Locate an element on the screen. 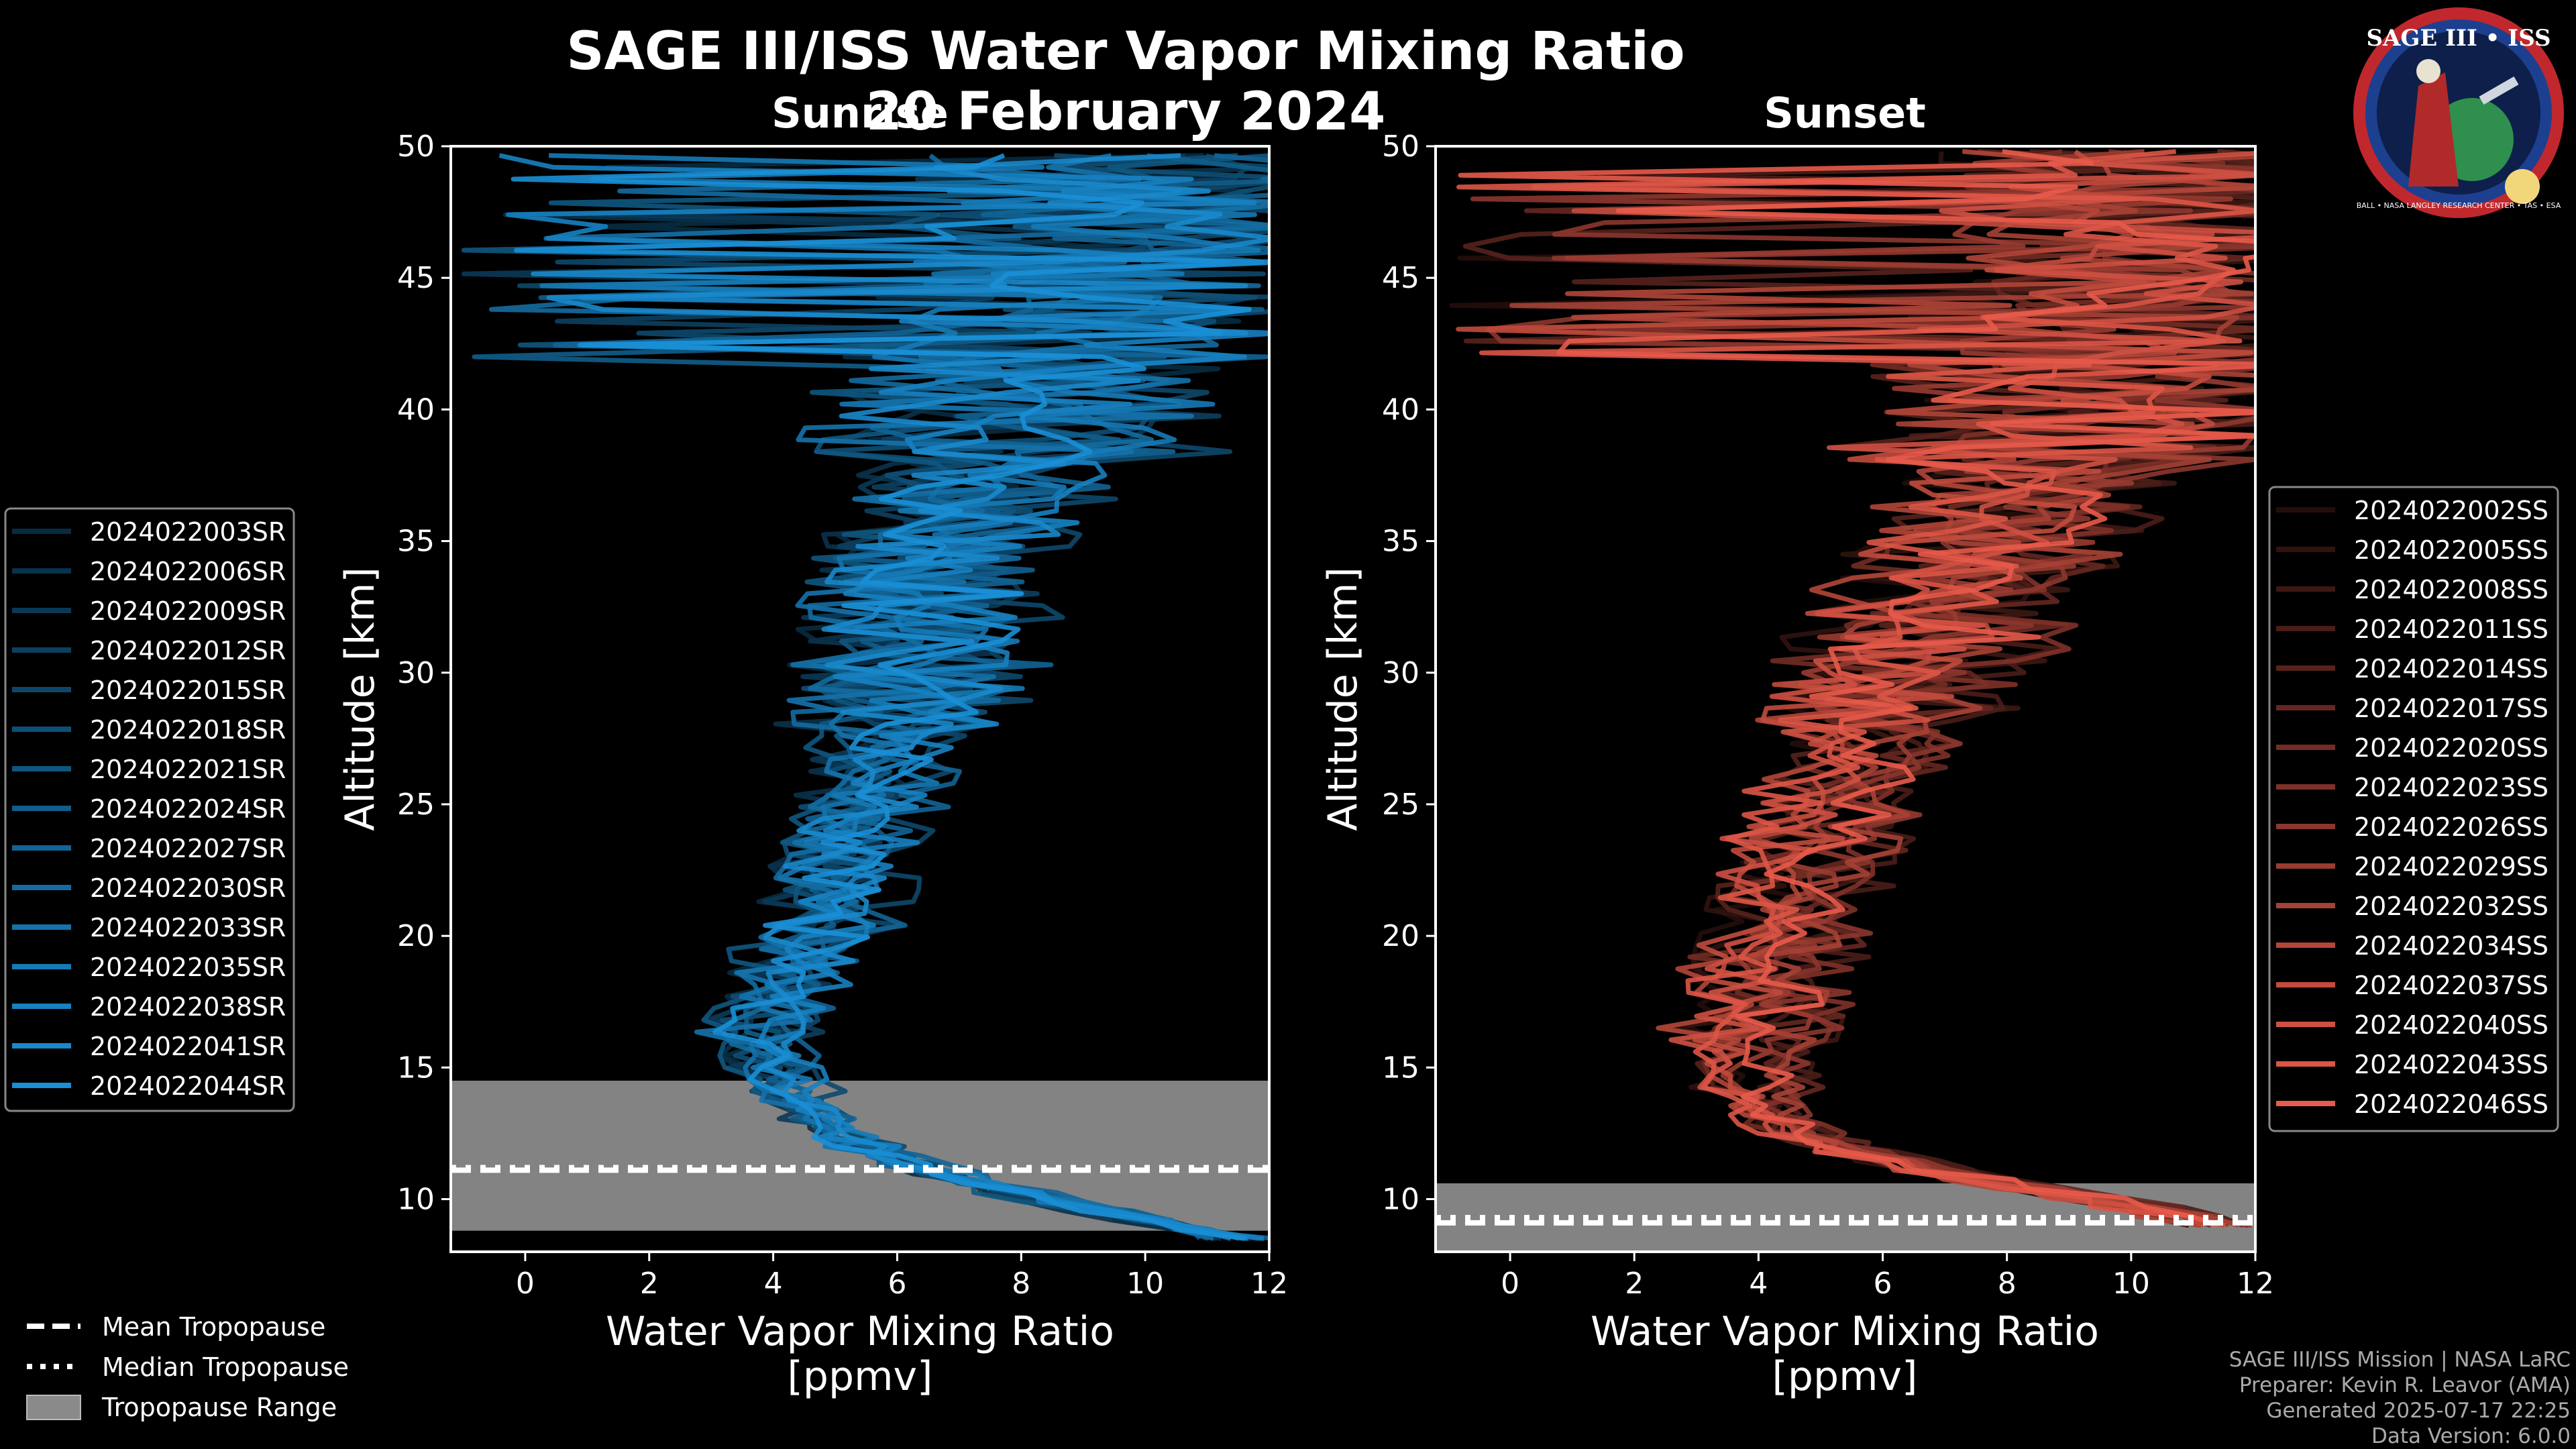 This screenshot has width=2576, height=1449. mean-tropopause-label: Mean Tropopause is located at coordinates (213, 1327).